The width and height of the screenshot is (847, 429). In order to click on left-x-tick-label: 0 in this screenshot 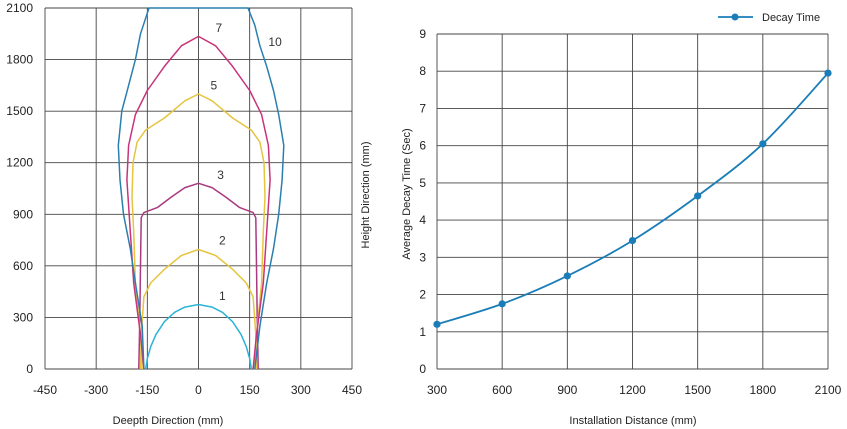, I will do `click(198, 390)`.